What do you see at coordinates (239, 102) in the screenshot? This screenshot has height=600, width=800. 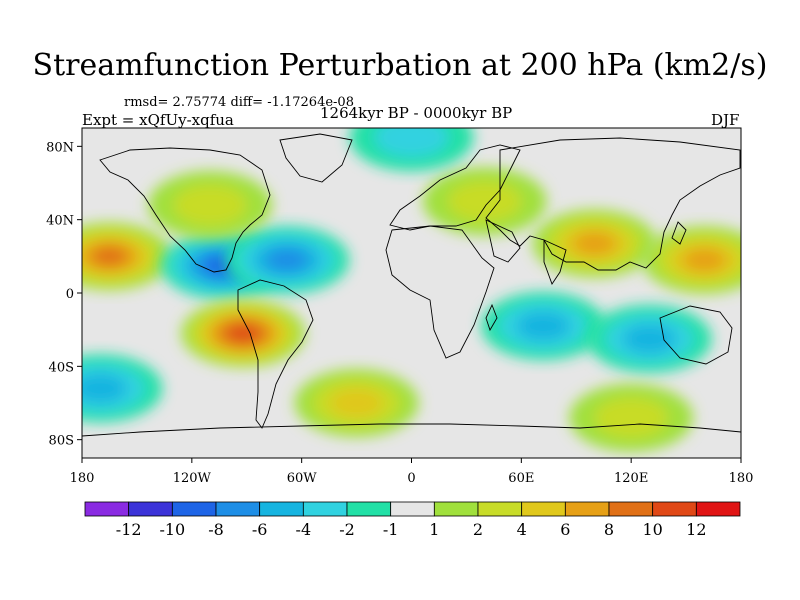 I see `rmsd-diff-stats: rmsd= 2.75774 diff= -1.17264e-08` at bounding box center [239, 102].